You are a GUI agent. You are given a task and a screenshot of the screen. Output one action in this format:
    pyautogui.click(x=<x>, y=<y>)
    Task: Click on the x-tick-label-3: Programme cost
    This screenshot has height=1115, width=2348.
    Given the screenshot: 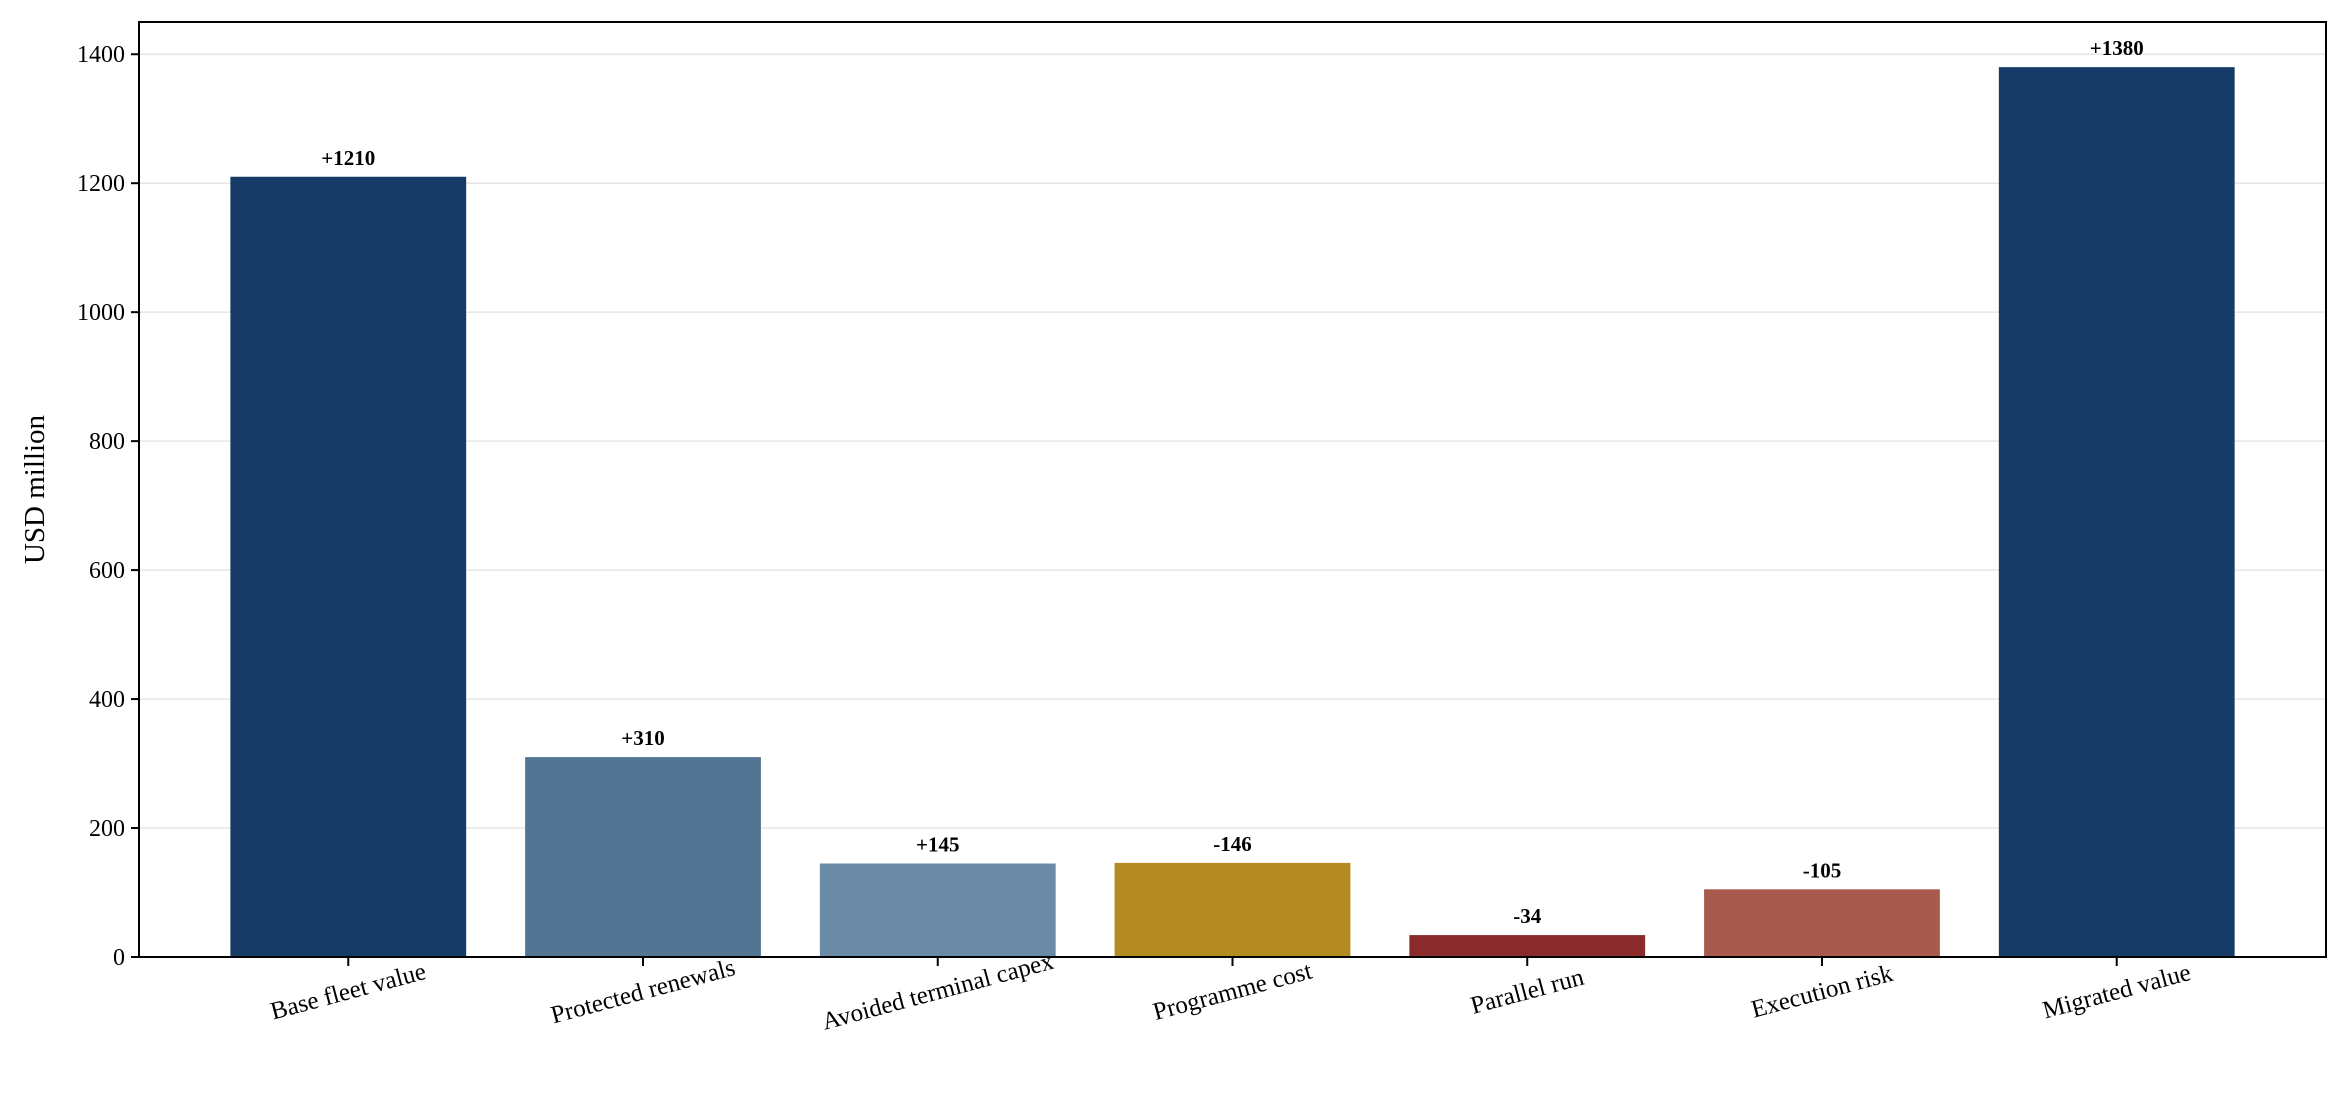 What is the action you would take?
    pyautogui.click(x=1232, y=992)
    